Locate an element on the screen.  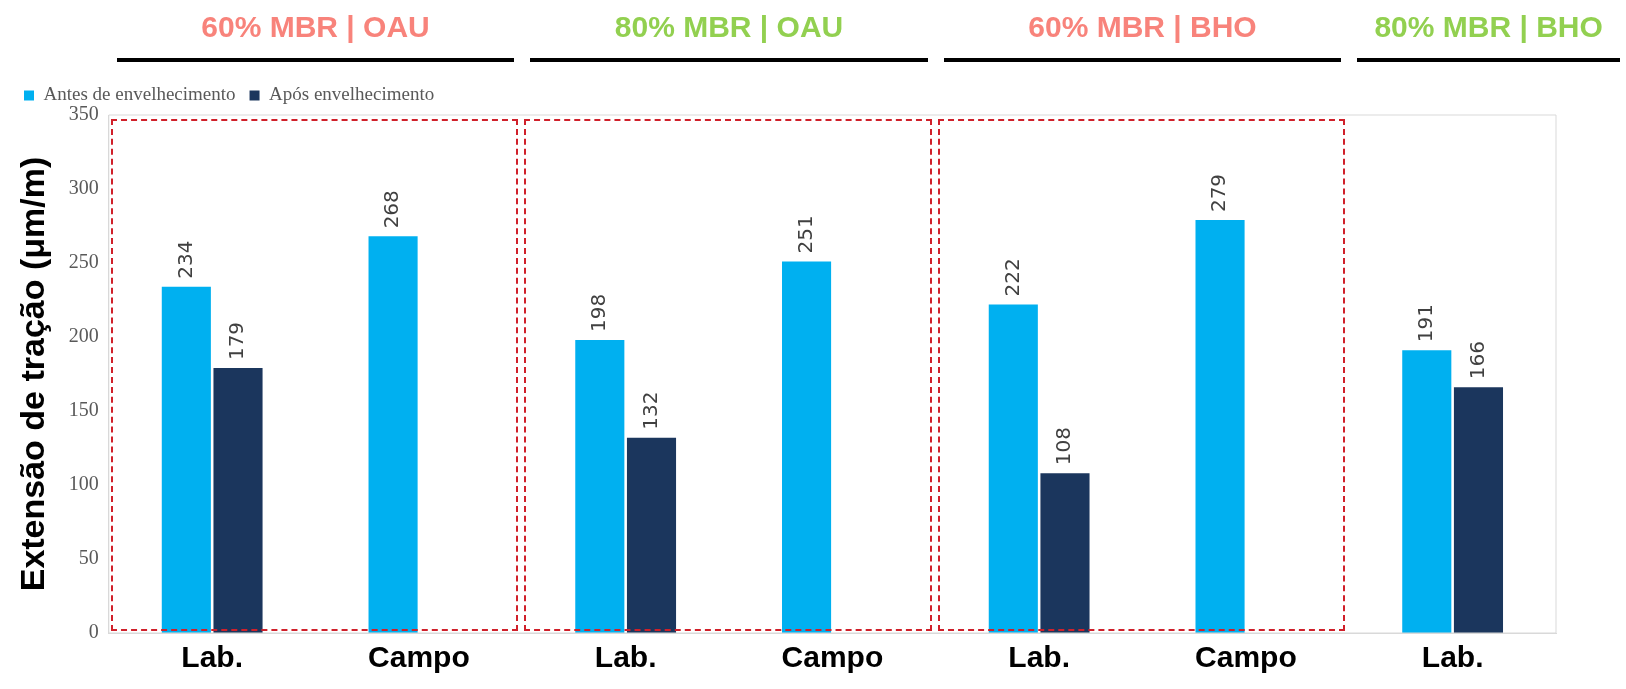
y-axis-title: Extensão de tração (μm/m) is located at coordinates (31, 374).